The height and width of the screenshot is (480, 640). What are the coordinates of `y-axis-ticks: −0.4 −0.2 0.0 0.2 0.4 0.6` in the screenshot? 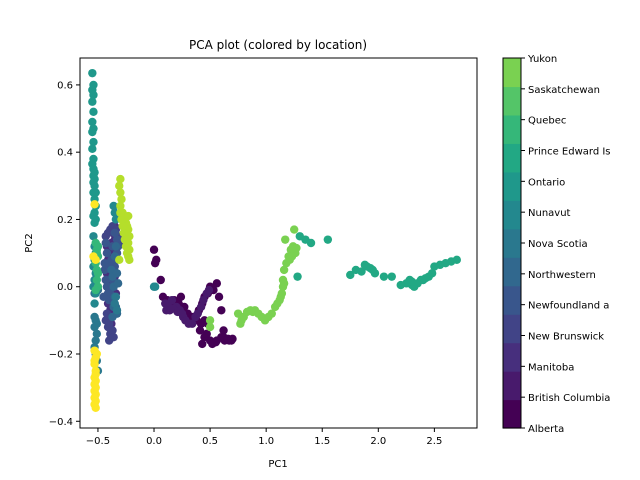 It's located at (64, 254).